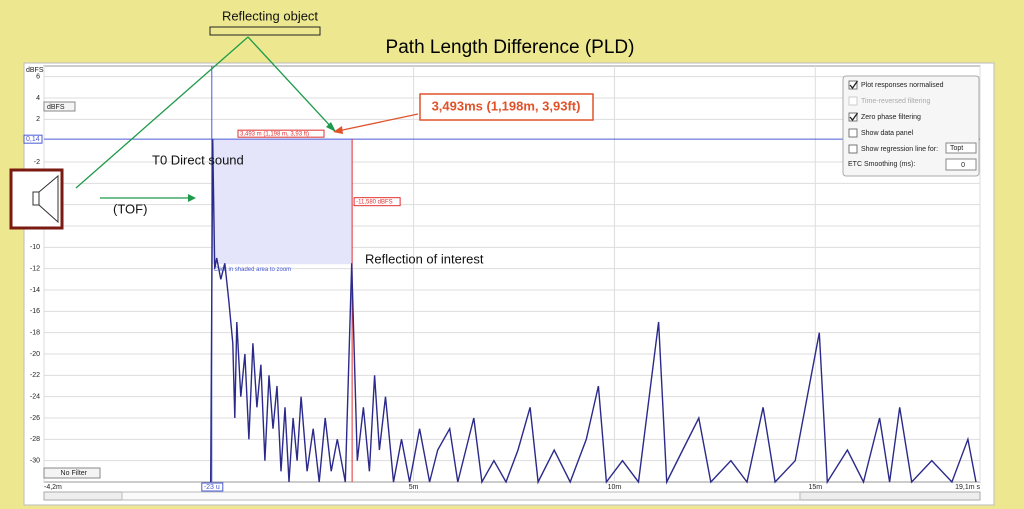 The height and width of the screenshot is (509, 1024). I want to click on smoothing-value: 0, so click(963, 165).